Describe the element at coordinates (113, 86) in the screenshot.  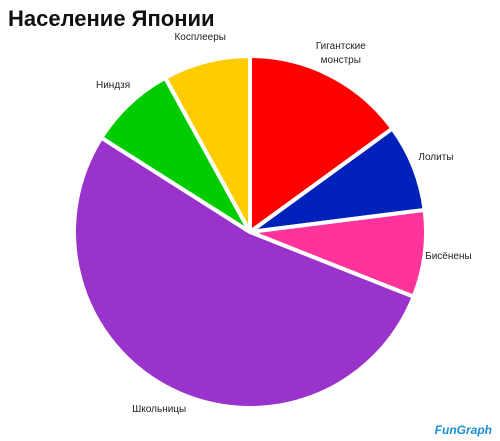
I see `slice-label: Ниндзя` at that location.